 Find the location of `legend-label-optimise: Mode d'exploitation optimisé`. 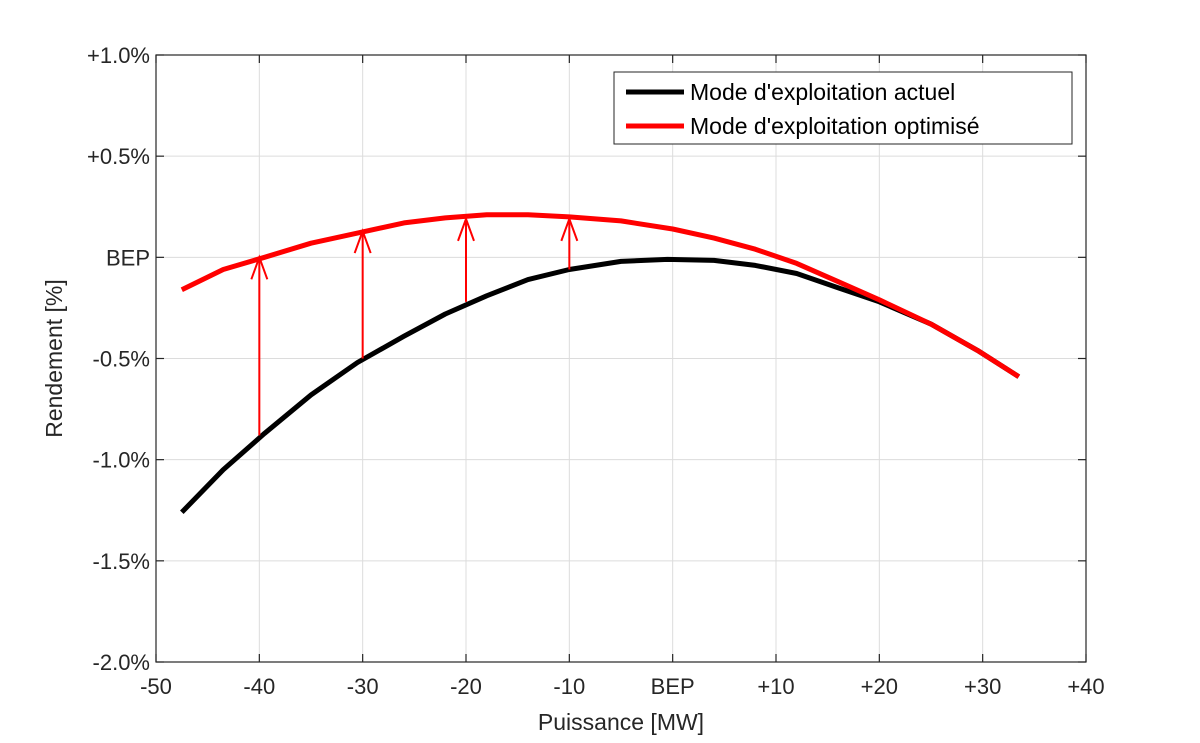

legend-label-optimise: Mode d'exploitation optimisé is located at coordinates (835, 126).